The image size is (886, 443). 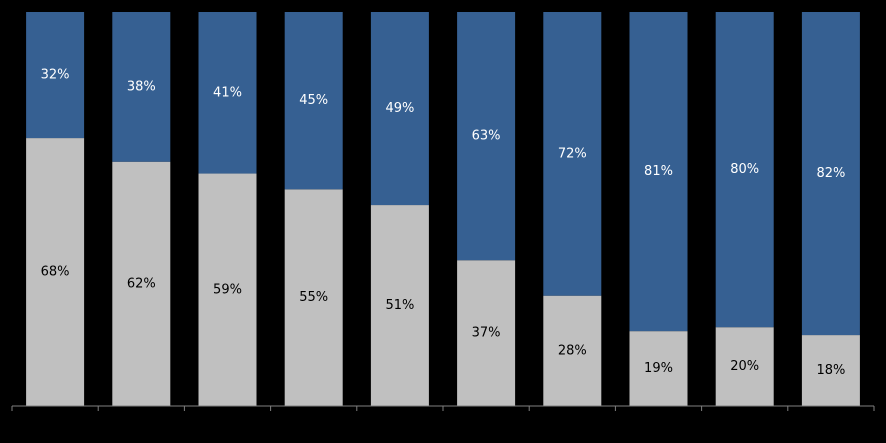 I want to click on data-label-s1-c0: 32%, so click(x=55, y=75).